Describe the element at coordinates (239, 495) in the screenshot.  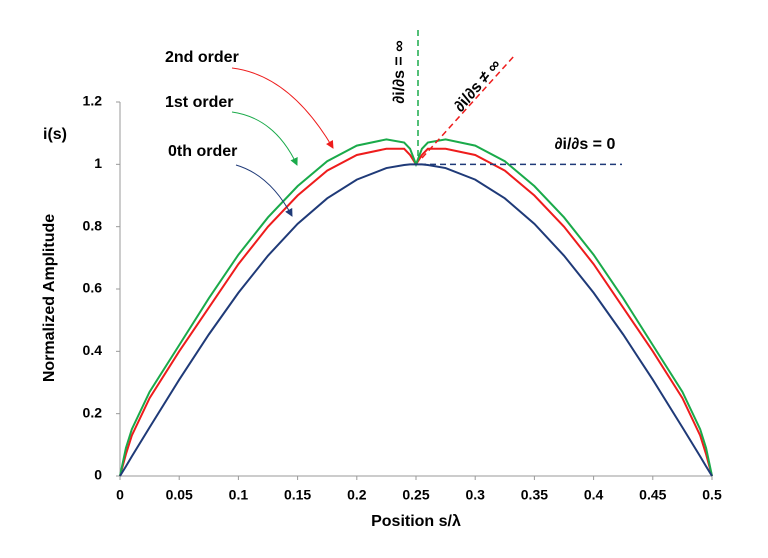
I see `x-tick-label: 0.1` at that location.